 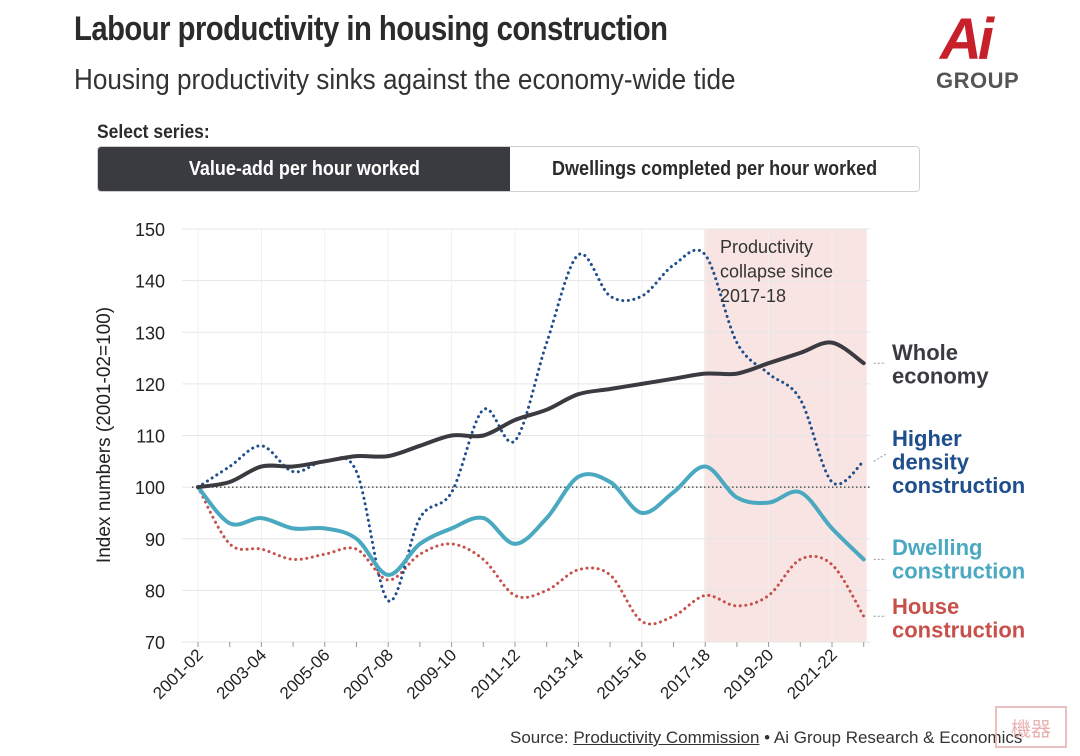 I want to click on x-tick-label: 2019-20, so click(x=749, y=674).